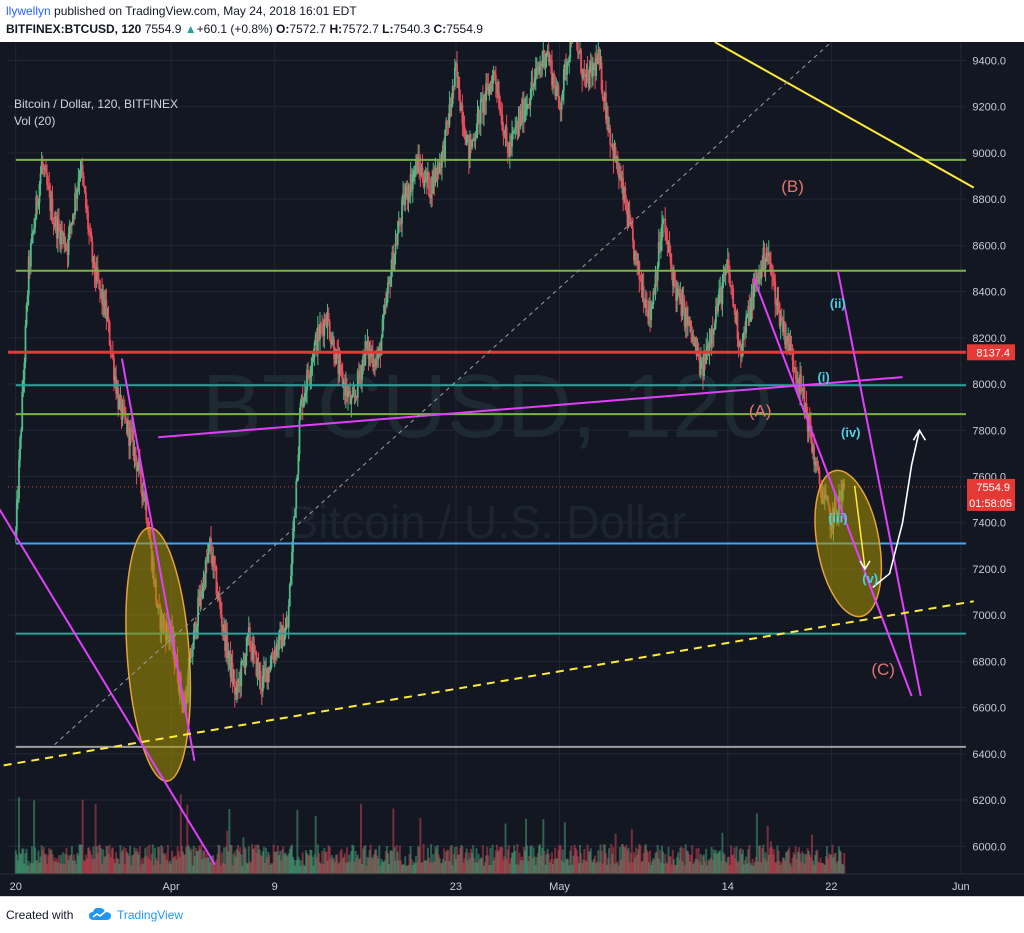 Image resolution: width=1024 pixels, height=933 pixels. Describe the element at coordinates (96, 104) in the screenshot. I see `legend-title: Bitcoin / Dollar, 120, BITFINEX` at that location.